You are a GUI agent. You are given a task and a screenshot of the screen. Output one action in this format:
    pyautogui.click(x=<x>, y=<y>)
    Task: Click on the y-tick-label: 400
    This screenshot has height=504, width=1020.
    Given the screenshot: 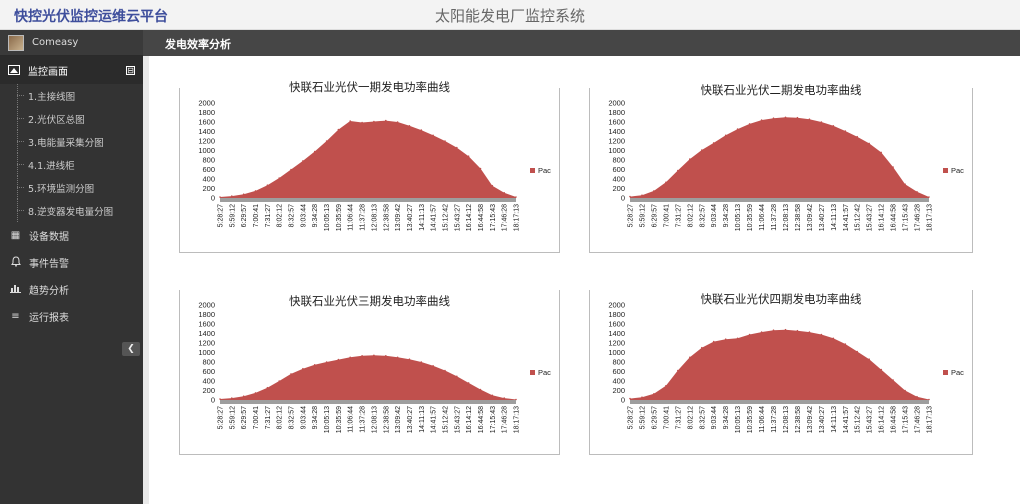 What is the action you would take?
    pyautogui.click(x=618, y=179)
    